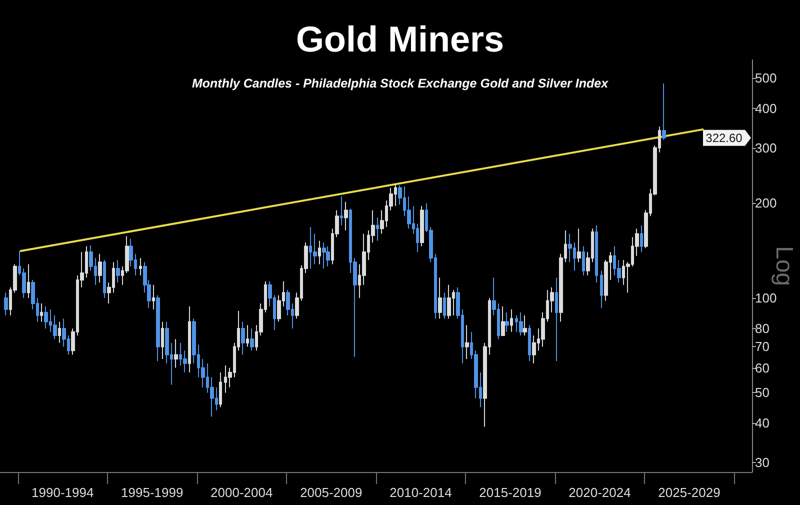 The width and height of the screenshot is (800, 505). What do you see at coordinates (762, 328) in the screenshot?
I see `y-tick-label: 80` at bounding box center [762, 328].